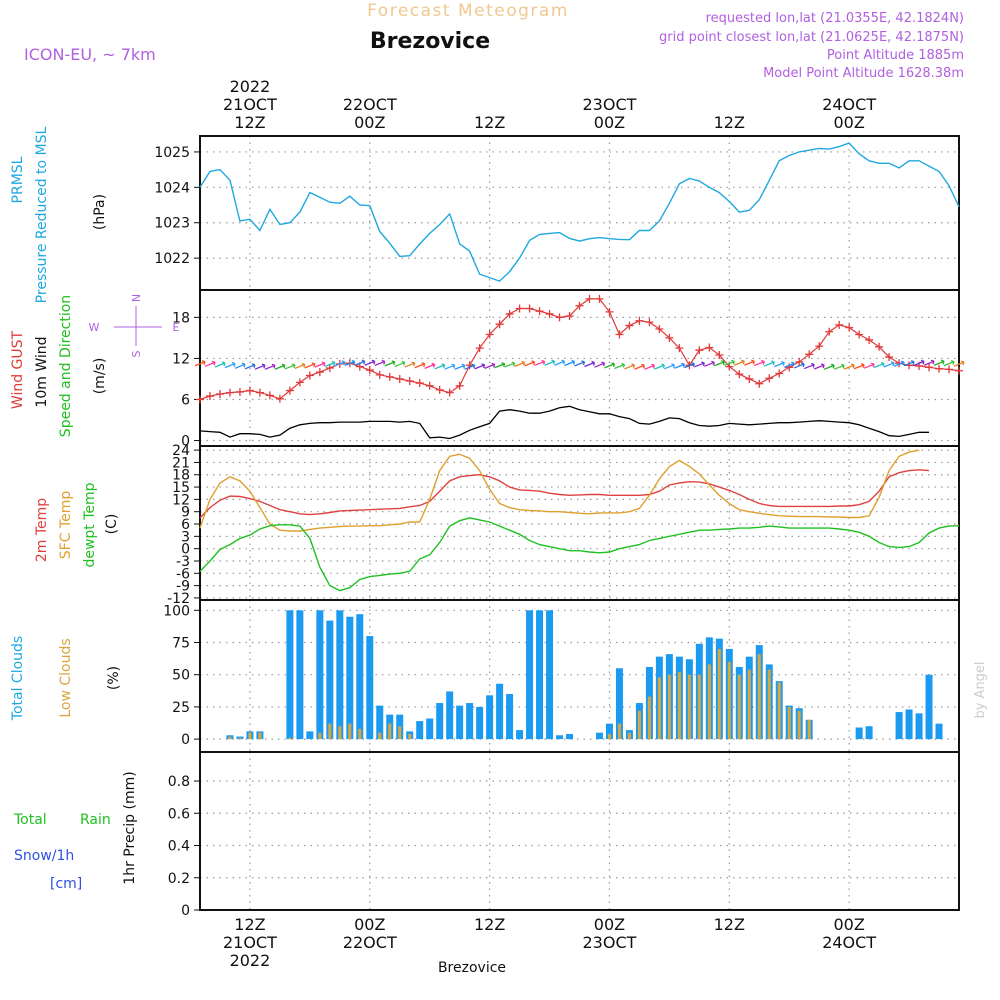 This screenshot has width=1000, height=1000. What do you see at coordinates (181, 451) in the screenshot?
I see `y-tick-label: 24` at bounding box center [181, 451].